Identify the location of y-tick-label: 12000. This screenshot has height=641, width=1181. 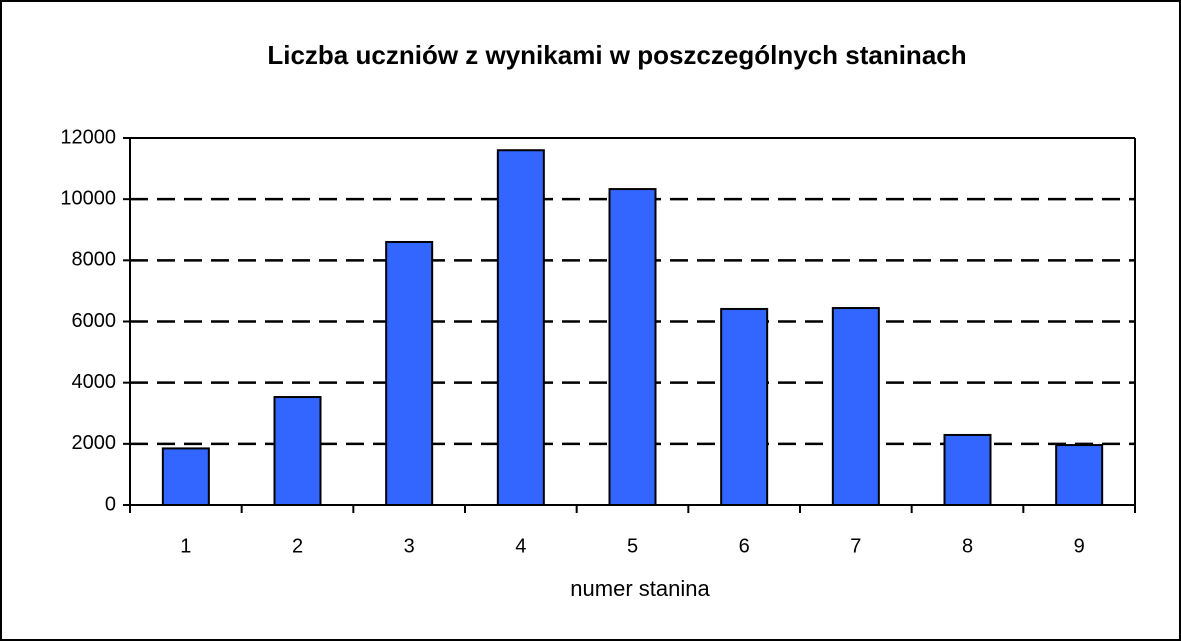
(88, 137).